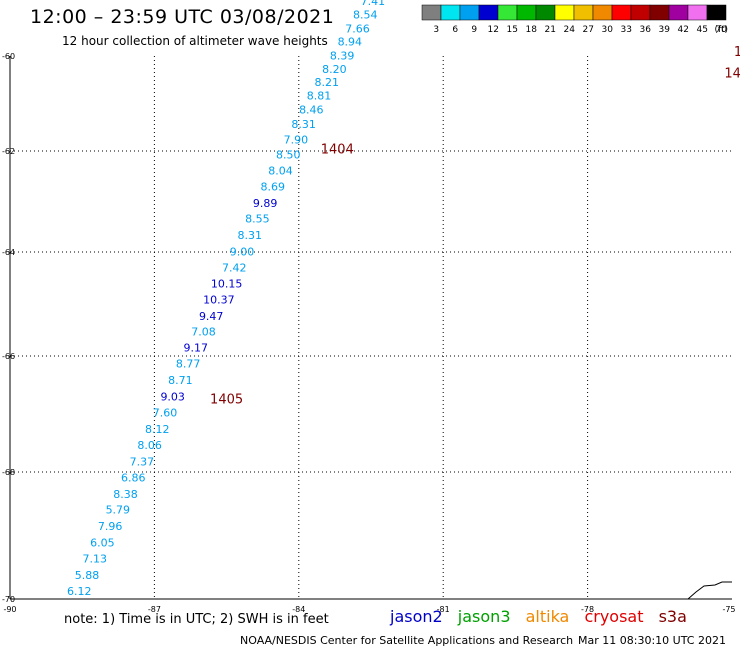 This screenshot has height=650, width=740. I want to click on data-point-label: 7.08, so click(203, 332).